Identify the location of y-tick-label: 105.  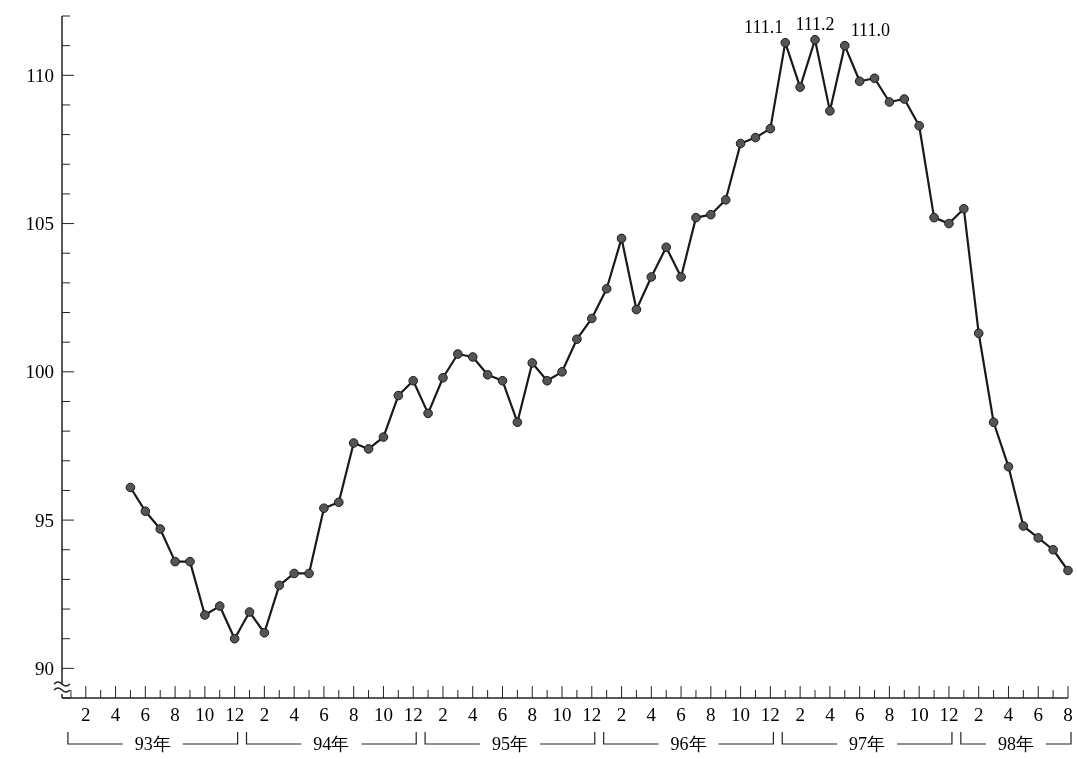
(39, 224).